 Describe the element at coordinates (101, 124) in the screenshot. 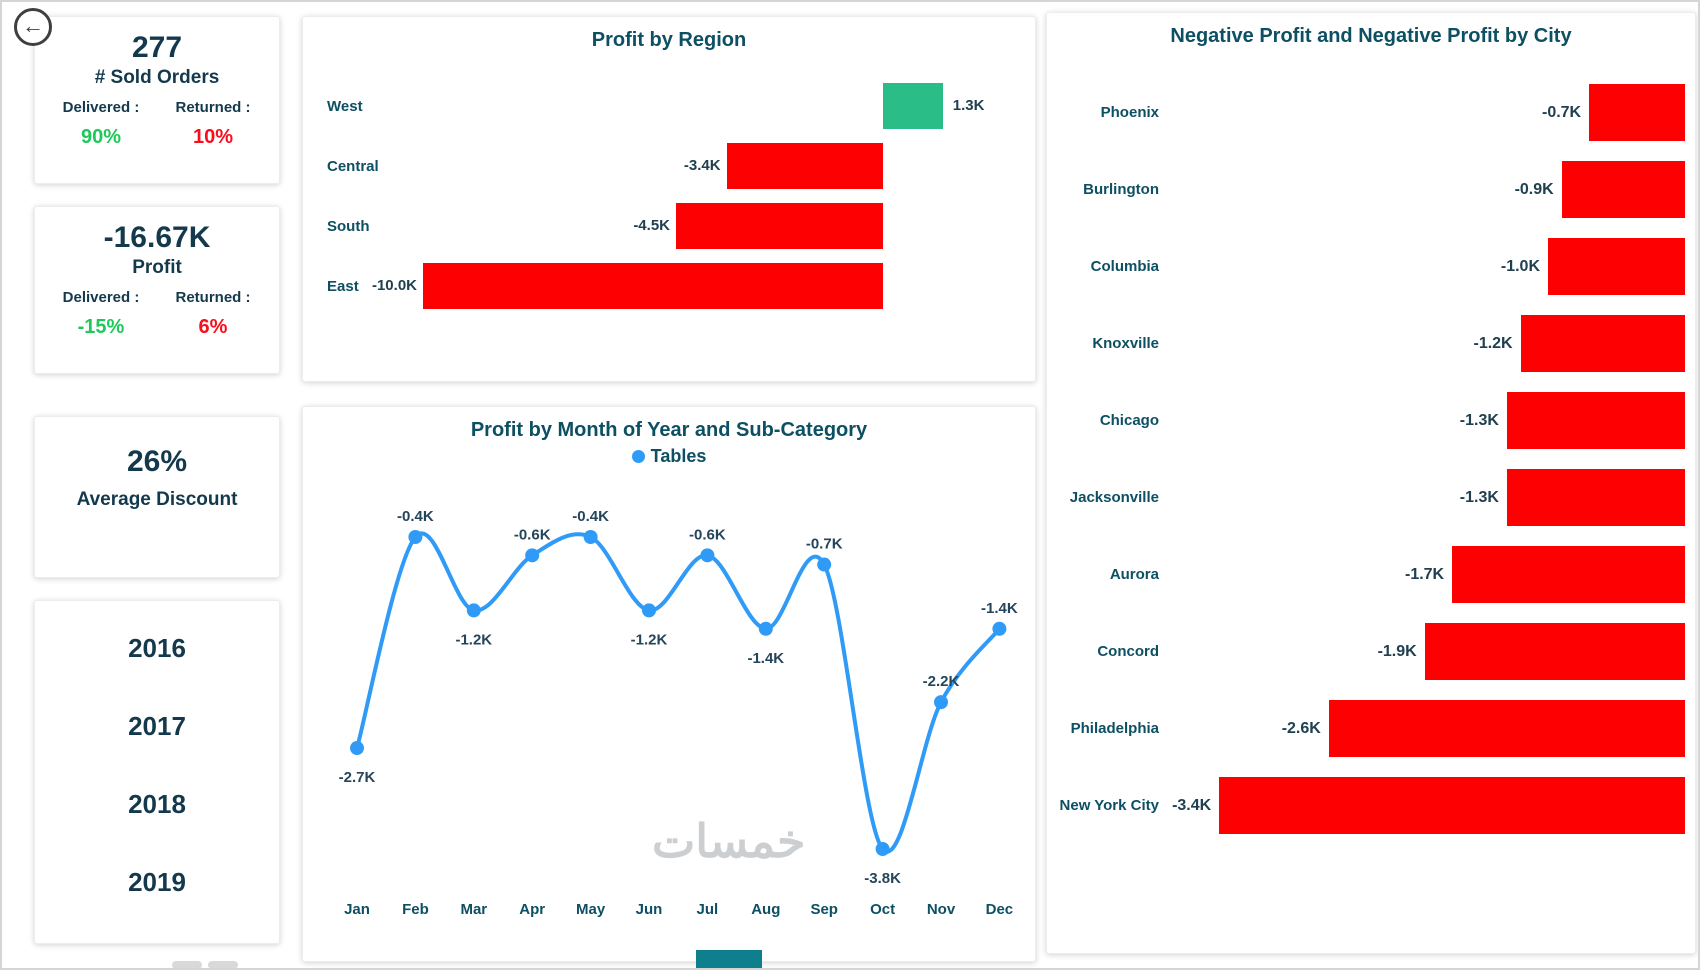

I see `delivered-column: Delivered : 90%` at that location.